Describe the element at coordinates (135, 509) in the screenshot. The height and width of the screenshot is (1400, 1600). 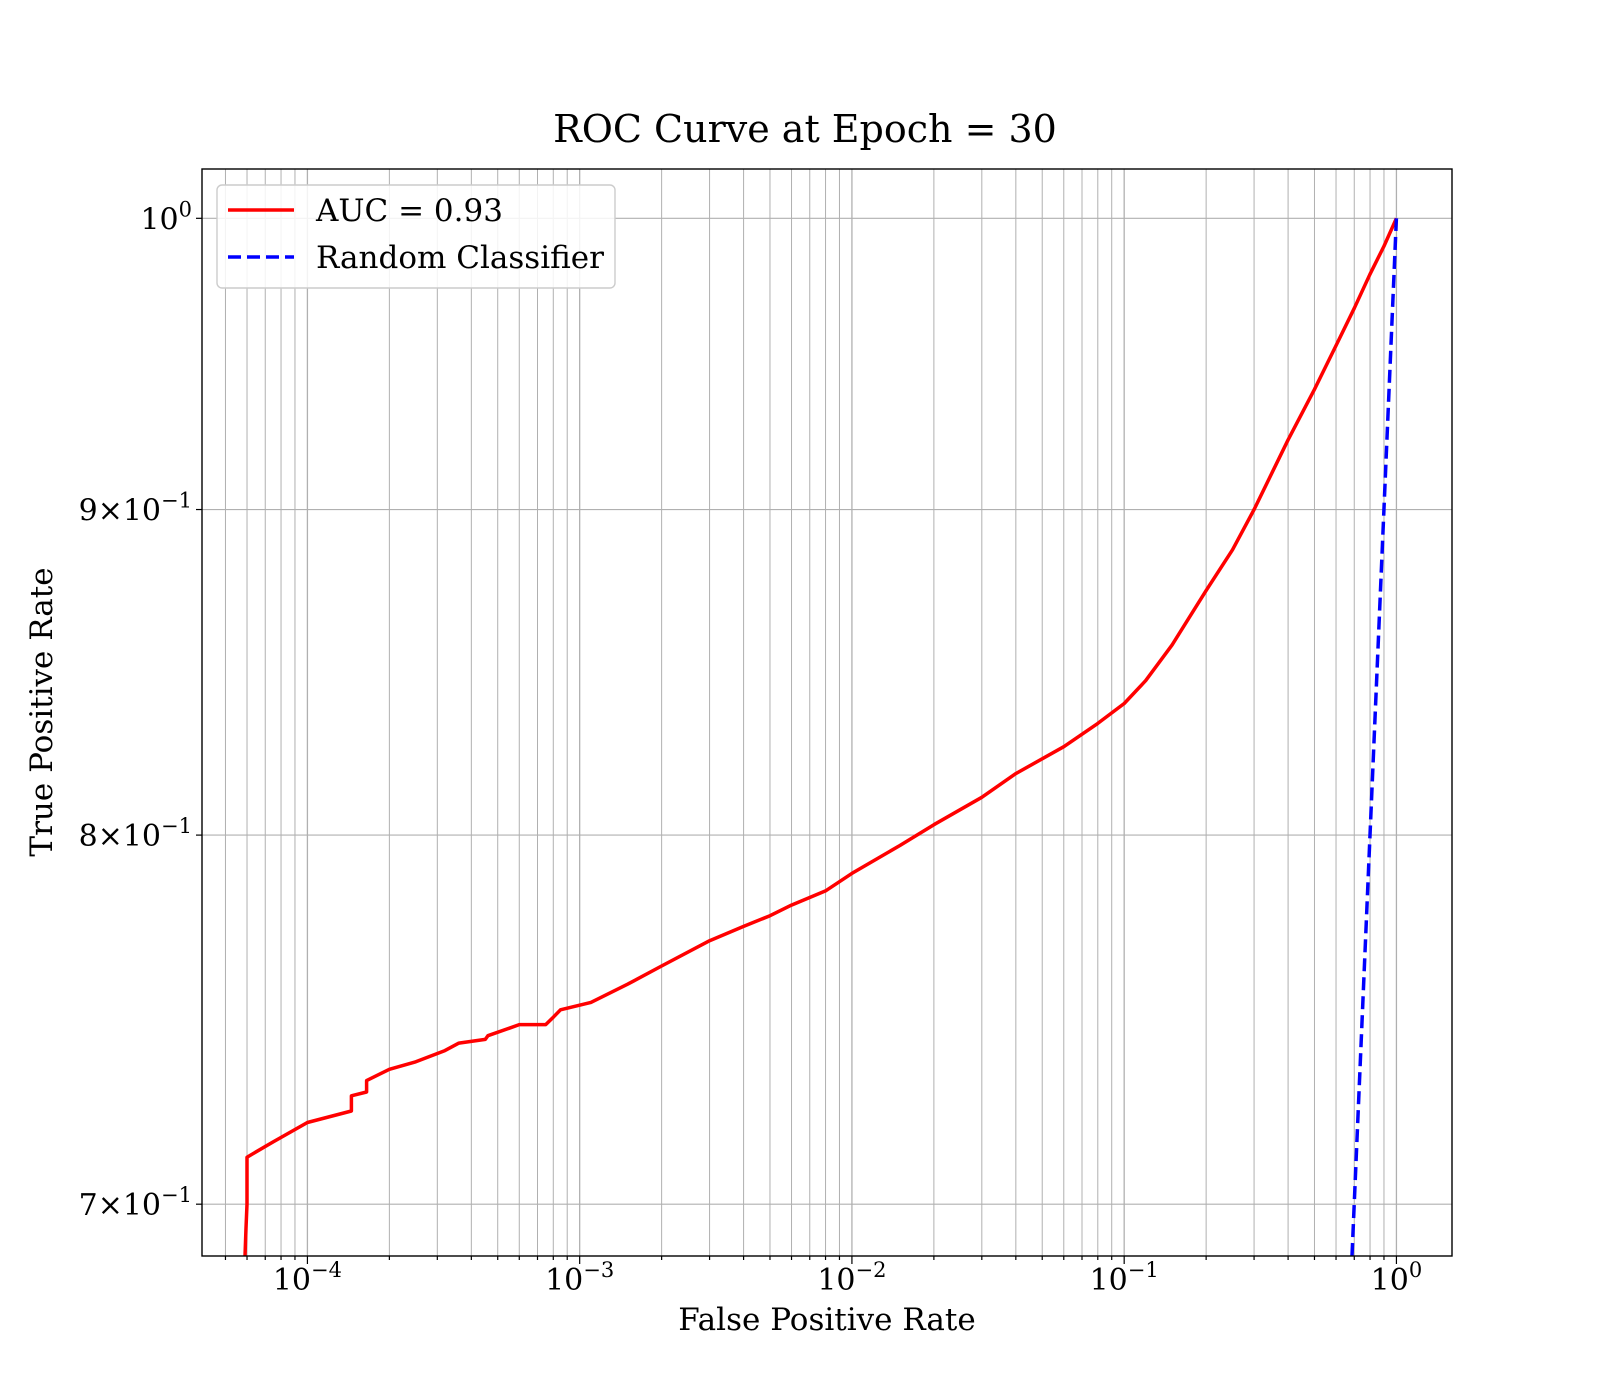
I see `y-tick-label: 9×10⁻¹` at that location.